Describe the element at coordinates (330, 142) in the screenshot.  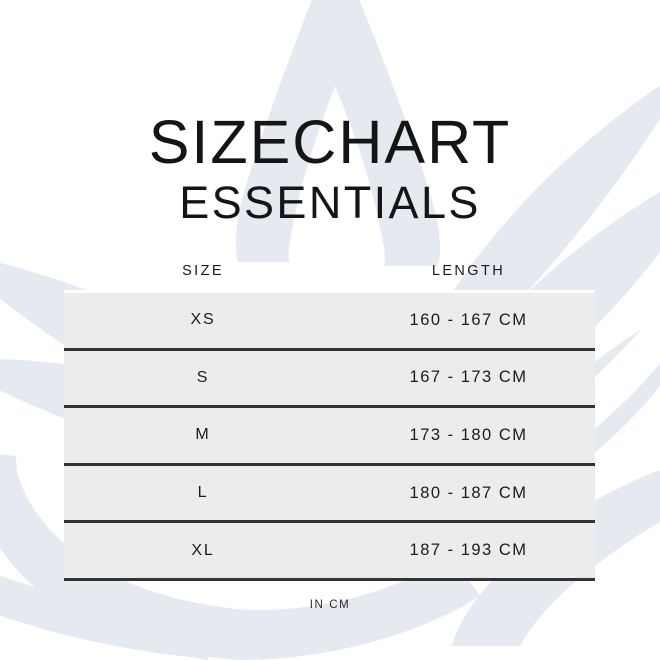
I see `page-title: SIZECHART` at that location.